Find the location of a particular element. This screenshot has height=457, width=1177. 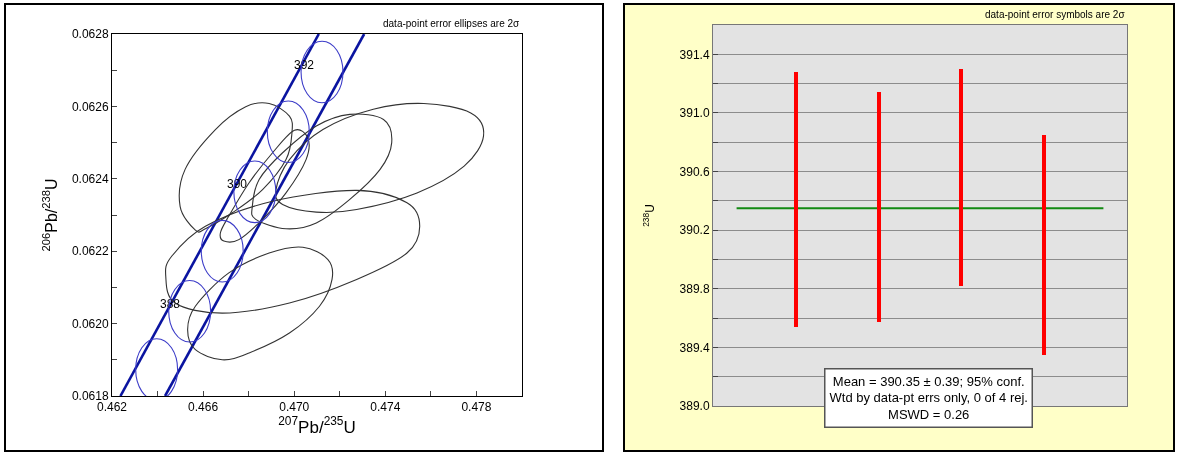

y-tick-label: 0.0620 is located at coordinates (90, 323).